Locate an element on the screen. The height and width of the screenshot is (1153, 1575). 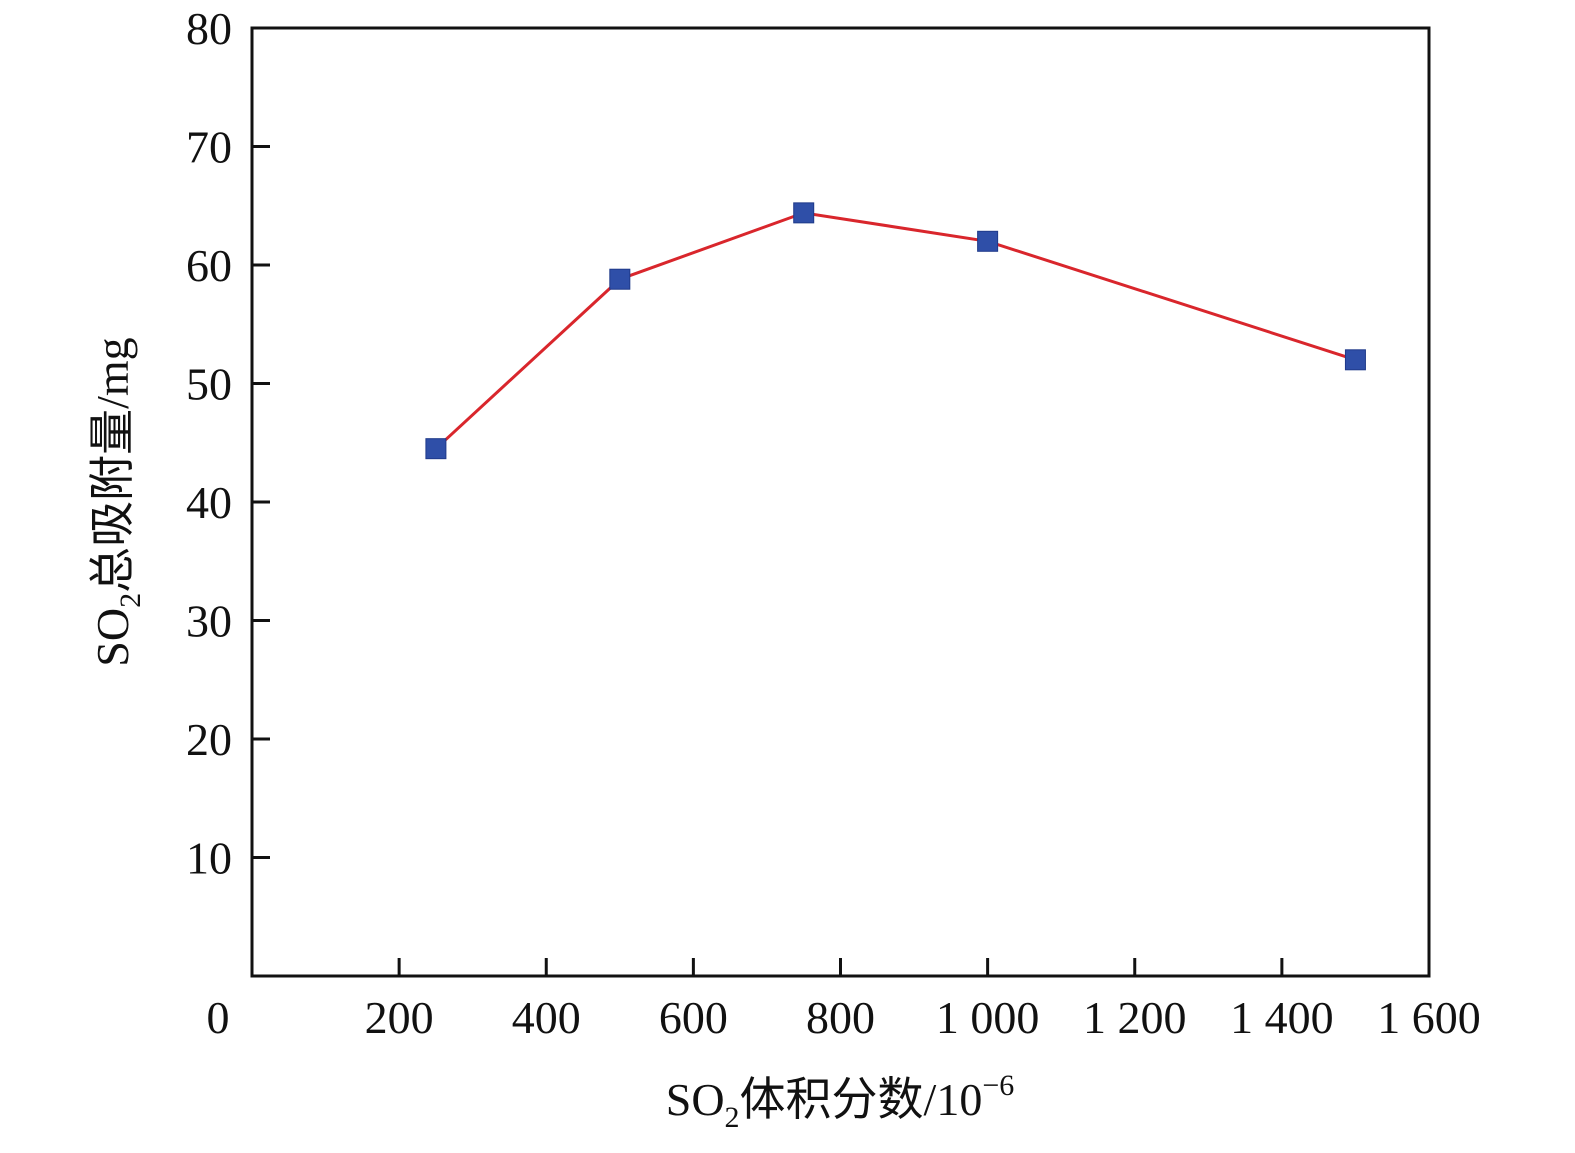
y-tick-label: 70 is located at coordinates (209, 147).